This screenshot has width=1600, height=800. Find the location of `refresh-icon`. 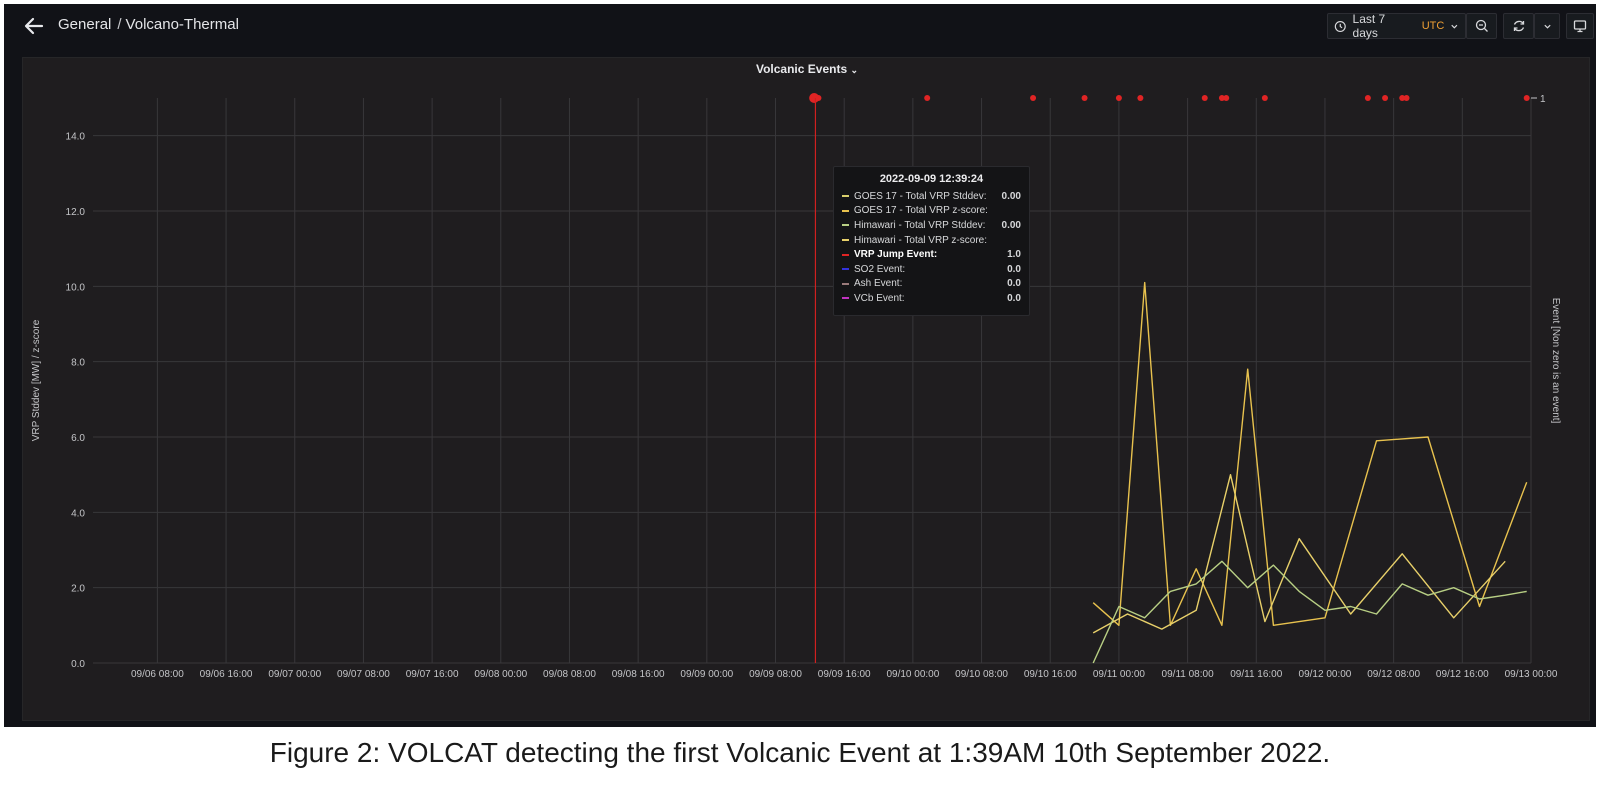

refresh-icon is located at coordinates (1518, 26).